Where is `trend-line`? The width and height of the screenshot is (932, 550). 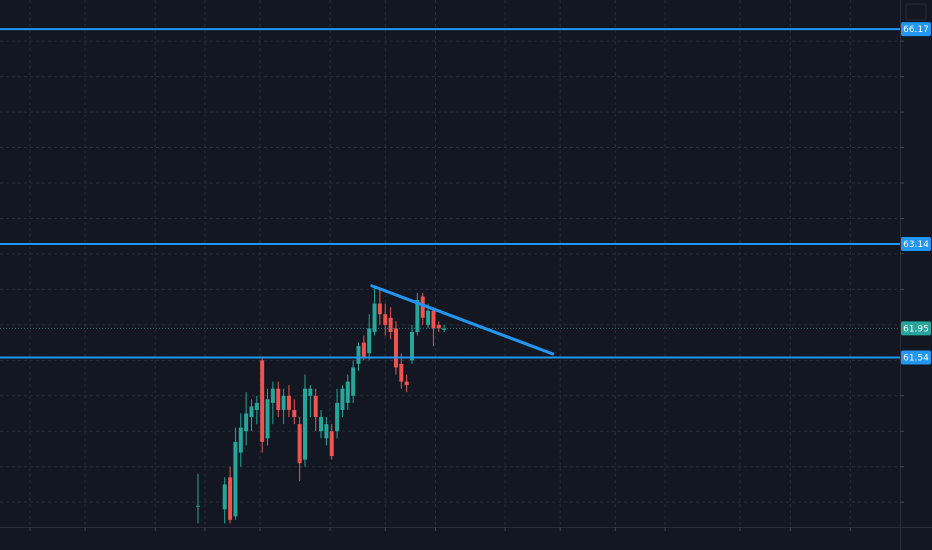
trend-line is located at coordinates (462, 320).